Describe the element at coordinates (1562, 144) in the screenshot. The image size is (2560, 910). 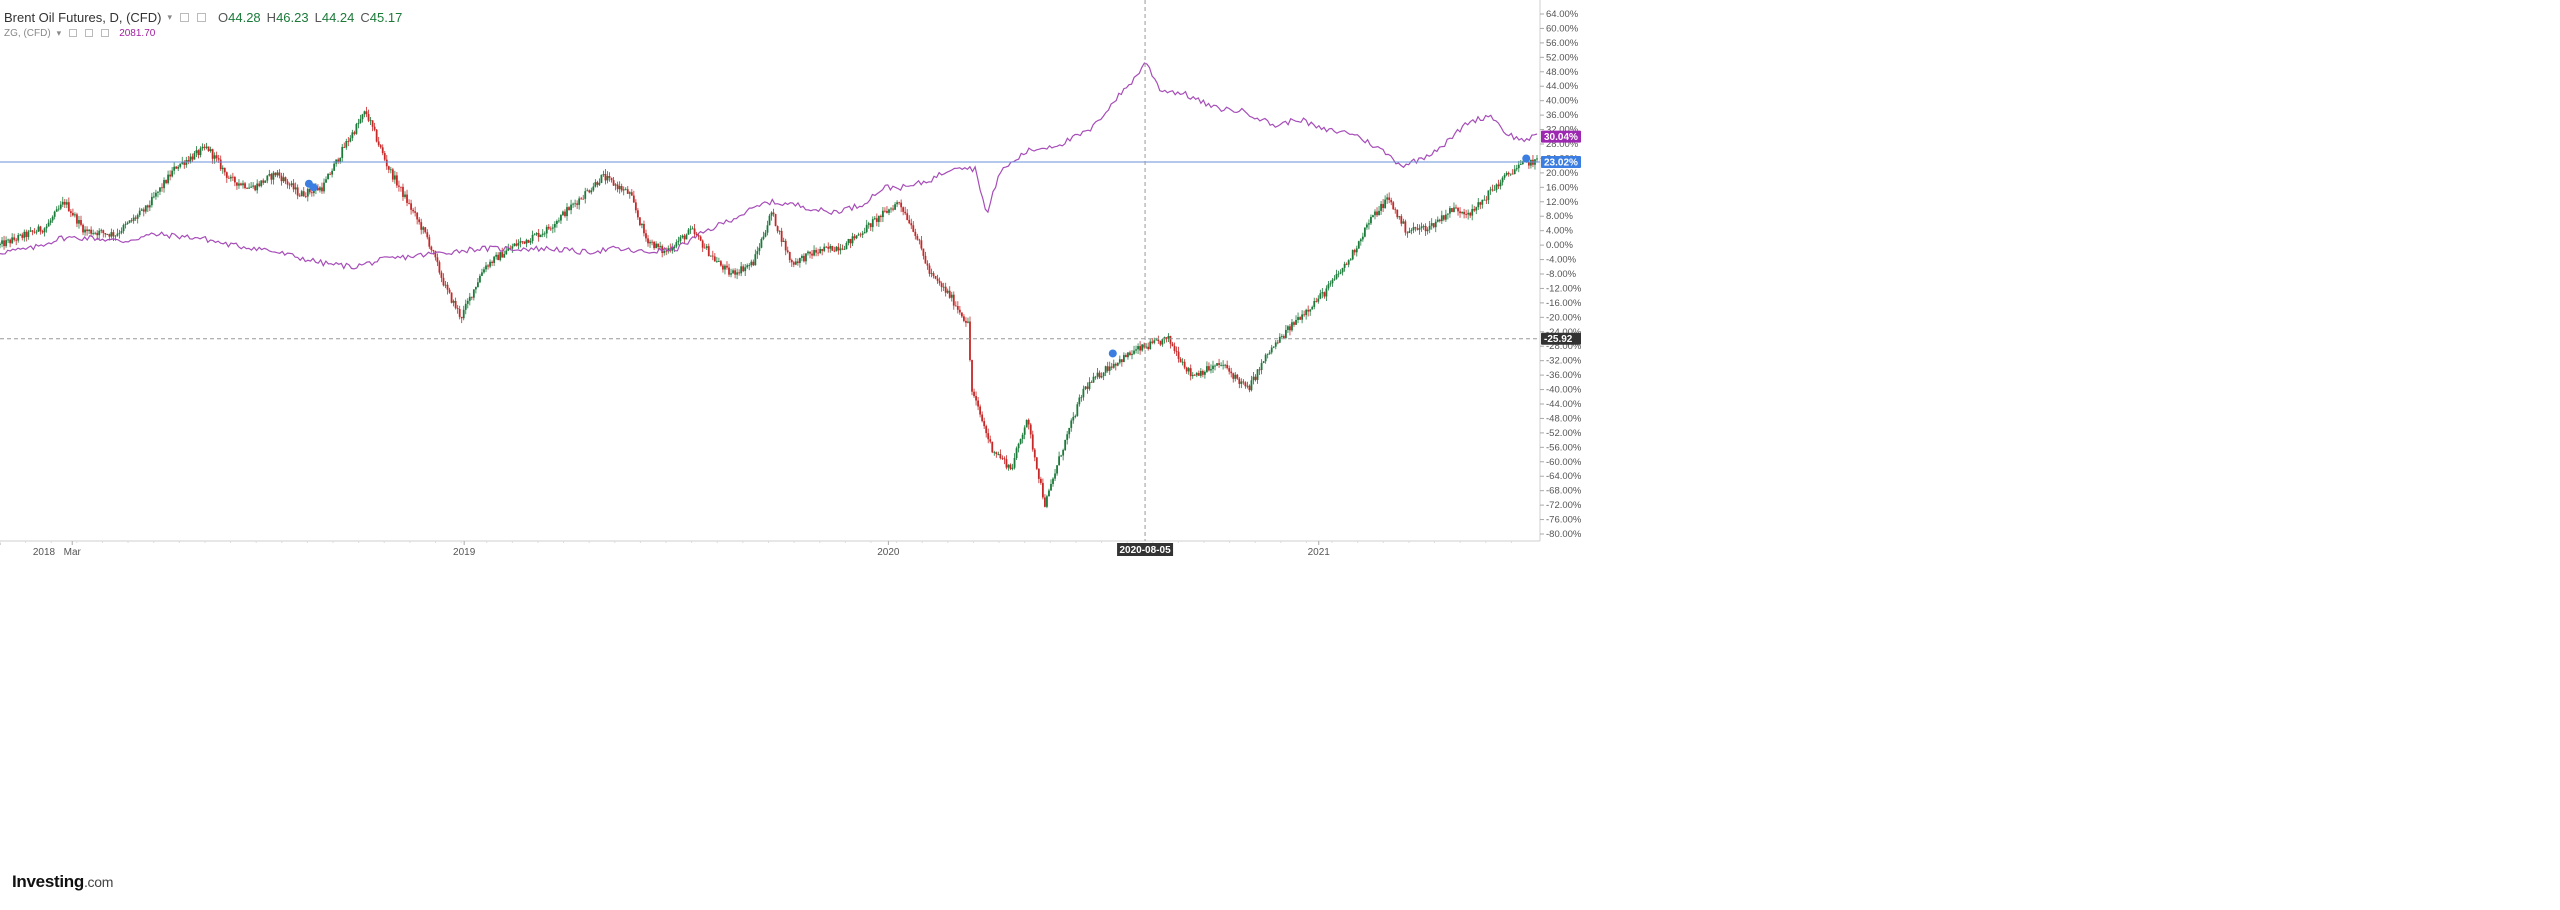
I see `y-tick-label: 28.00%` at that location.